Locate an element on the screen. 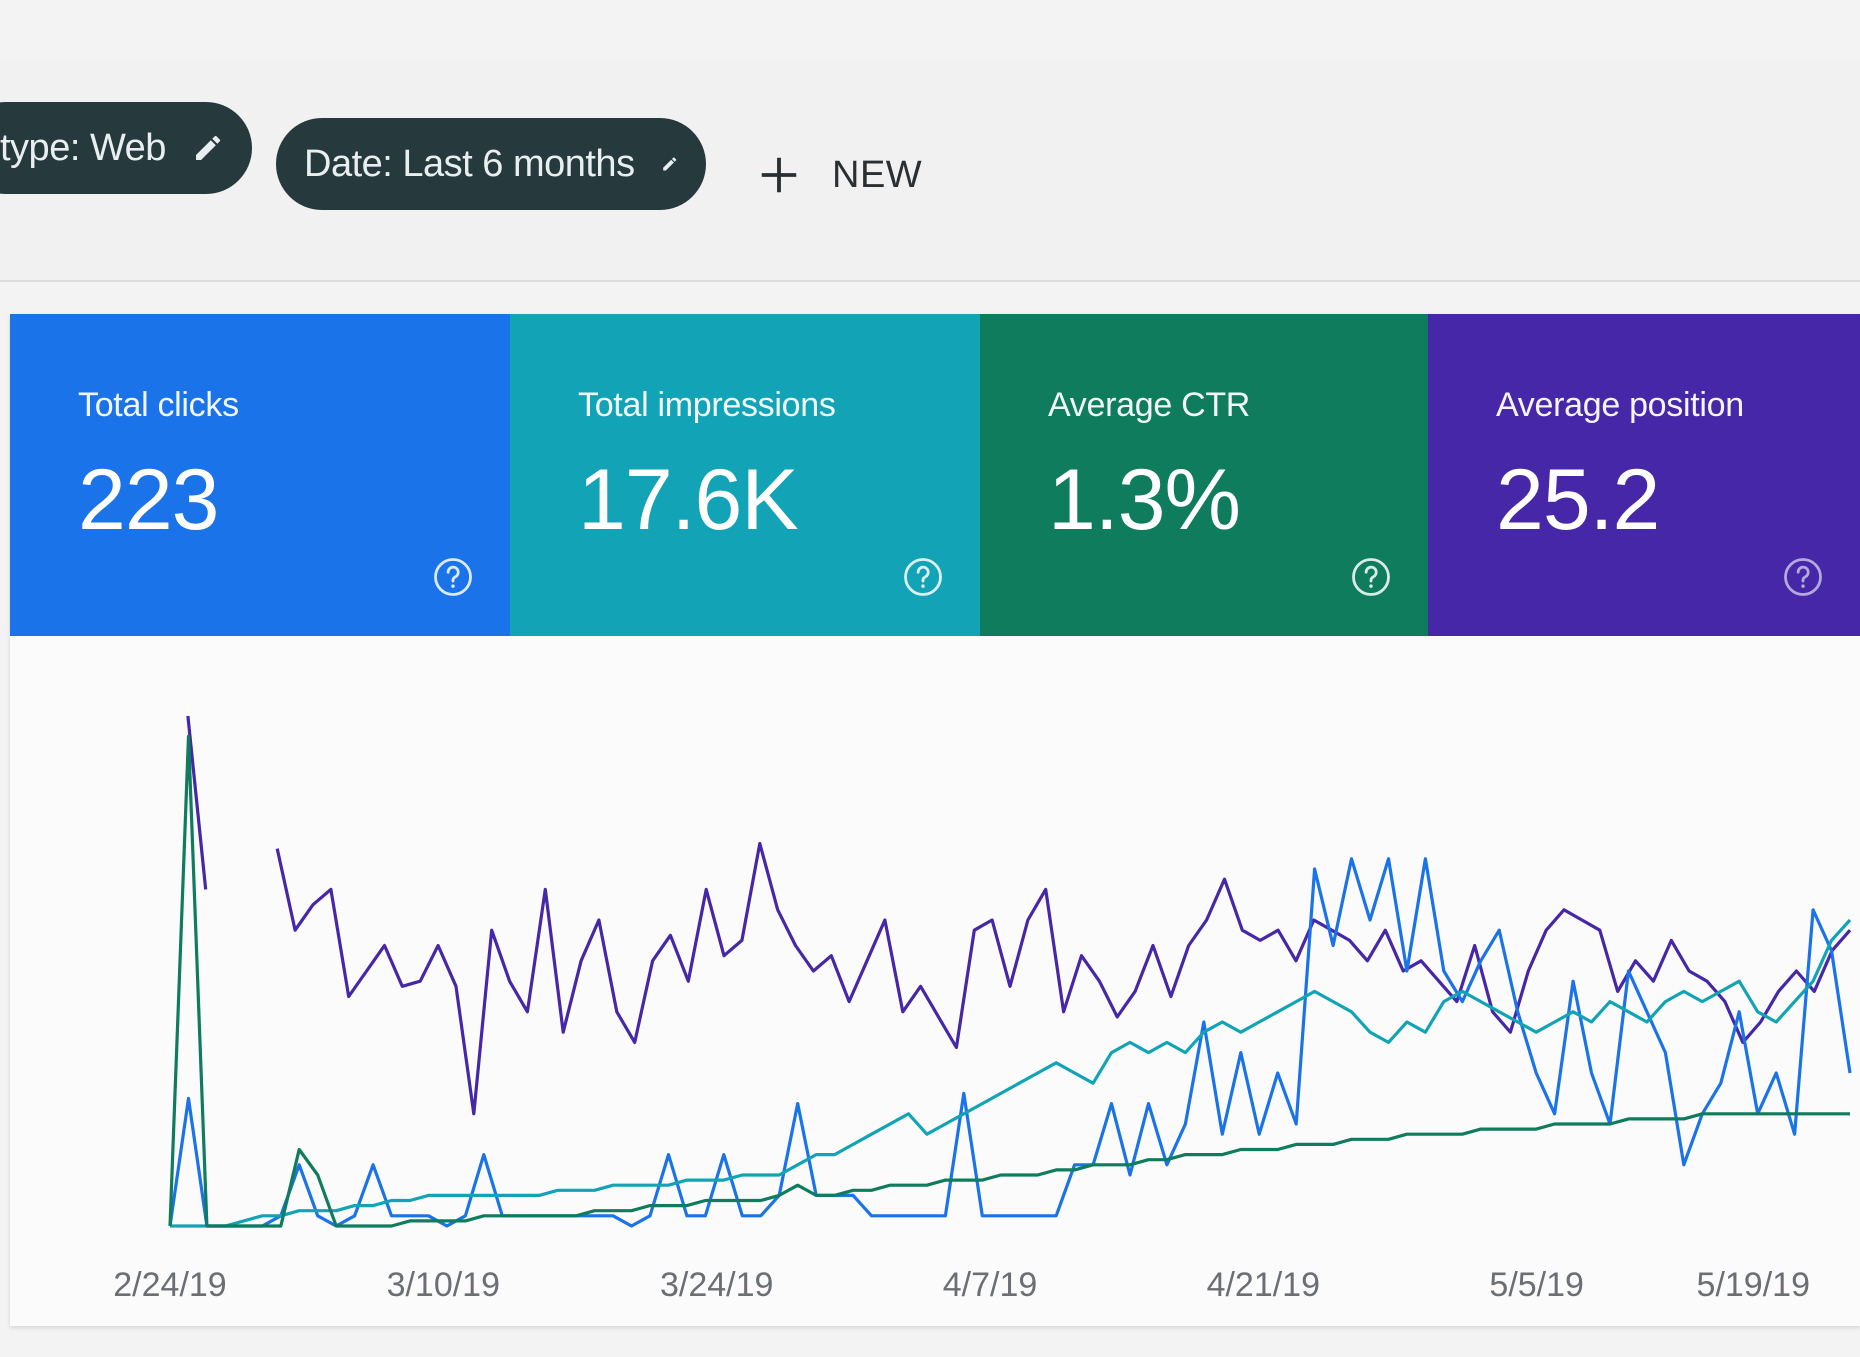 The height and width of the screenshot is (1357, 1860). x-tick-label: 3/10/19 is located at coordinates (443, 1285).